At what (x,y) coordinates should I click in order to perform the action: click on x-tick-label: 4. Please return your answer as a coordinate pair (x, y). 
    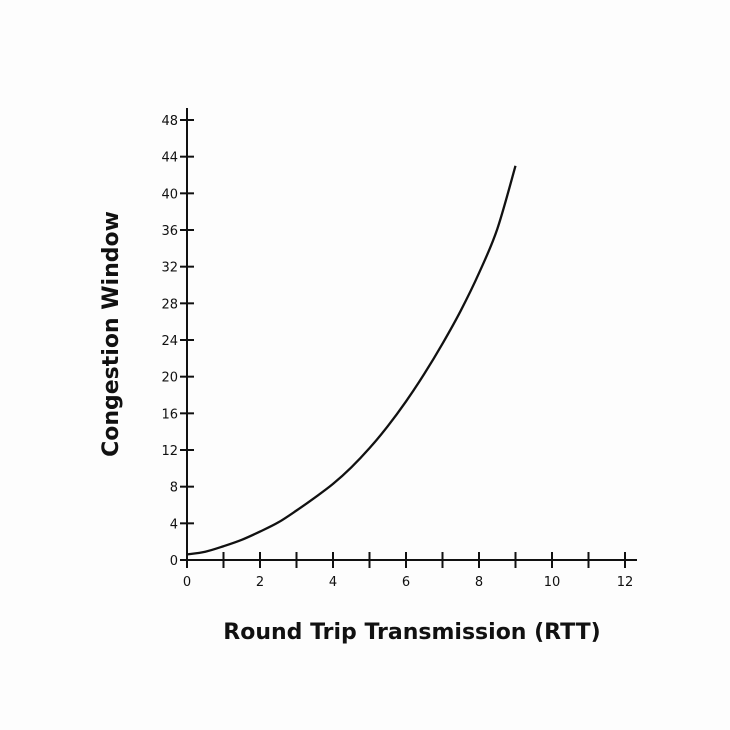
    Looking at the image, I should click on (333, 582).